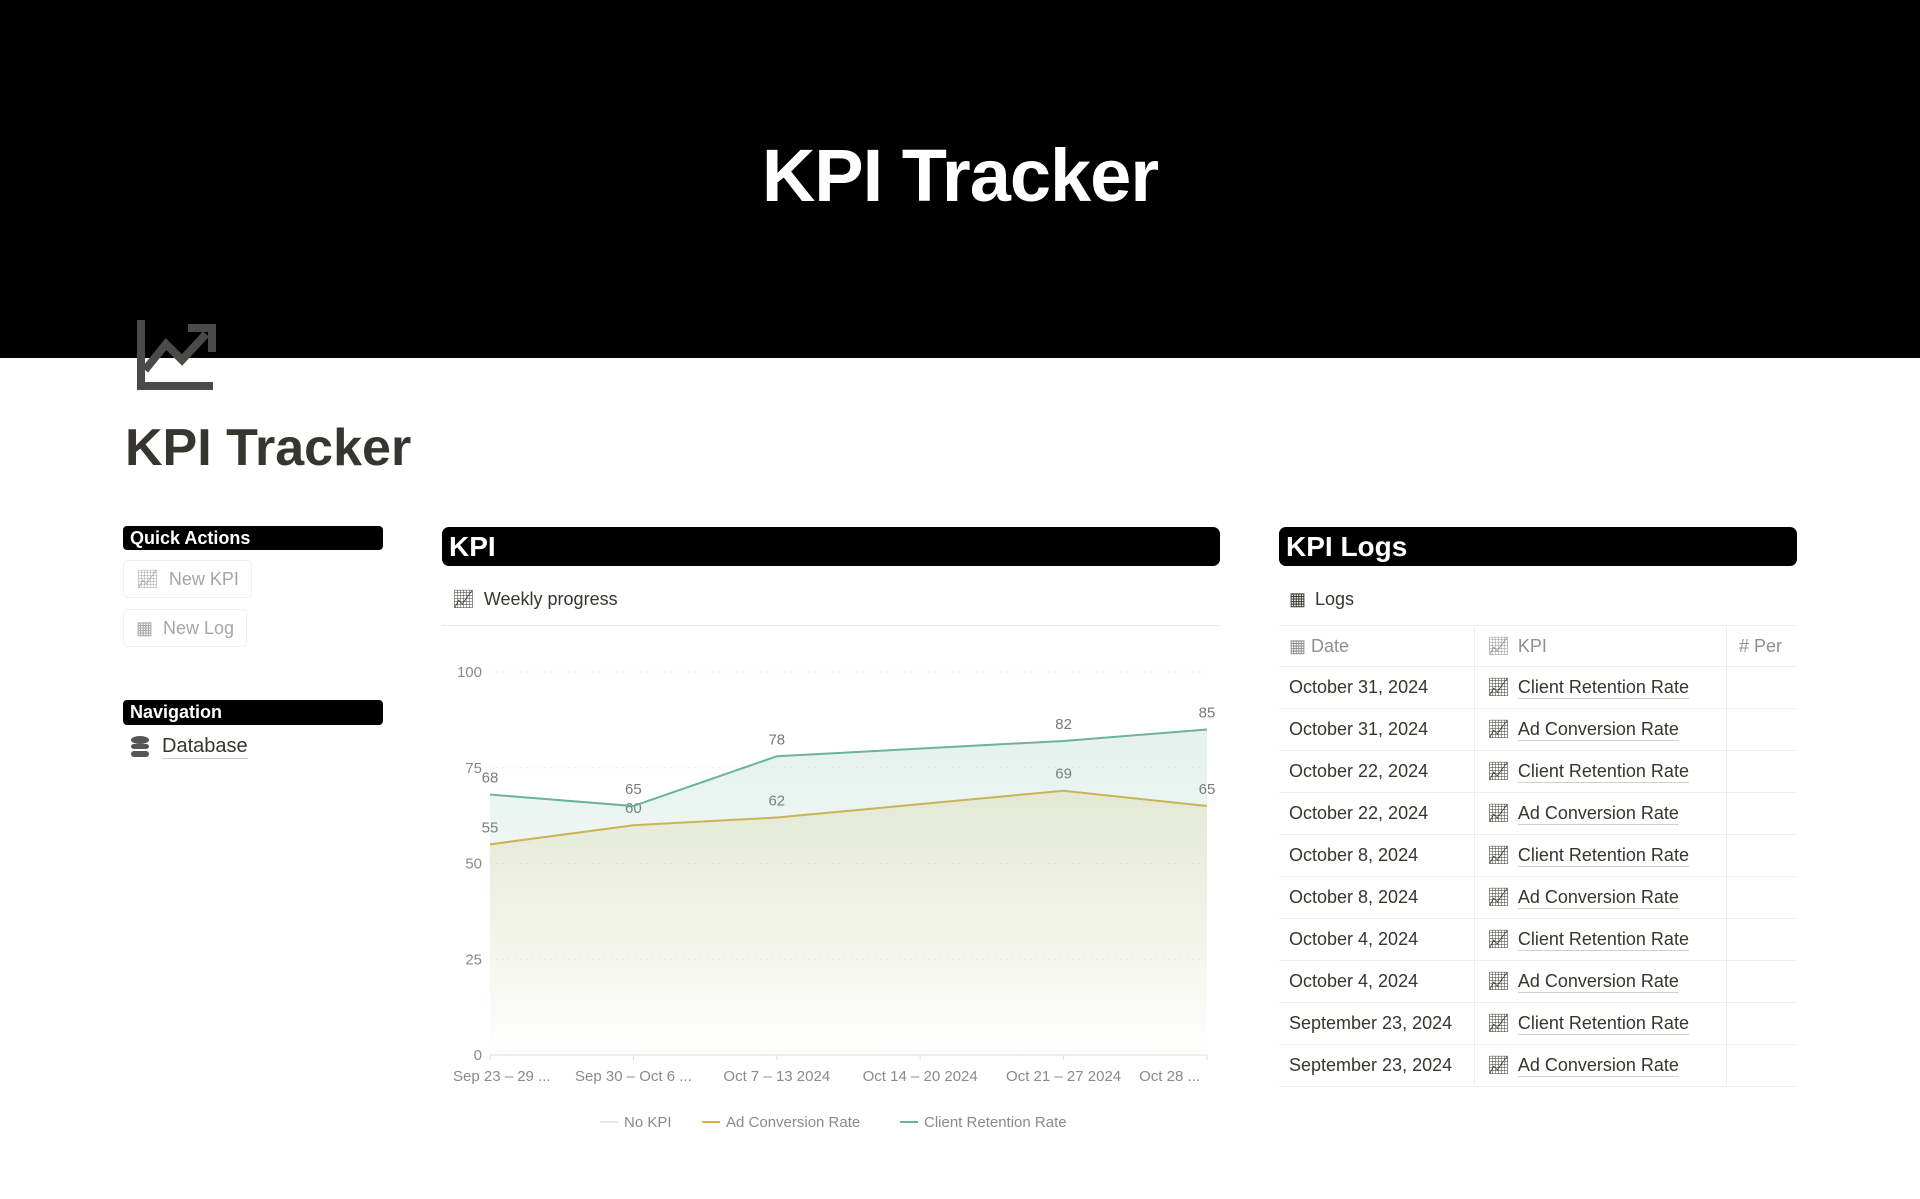 Image resolution: width=1920 pixels, height=1199 pixels. Describe the element at coordinates (205, 747) in the screenshot. I see `database-label: Database` at that location.